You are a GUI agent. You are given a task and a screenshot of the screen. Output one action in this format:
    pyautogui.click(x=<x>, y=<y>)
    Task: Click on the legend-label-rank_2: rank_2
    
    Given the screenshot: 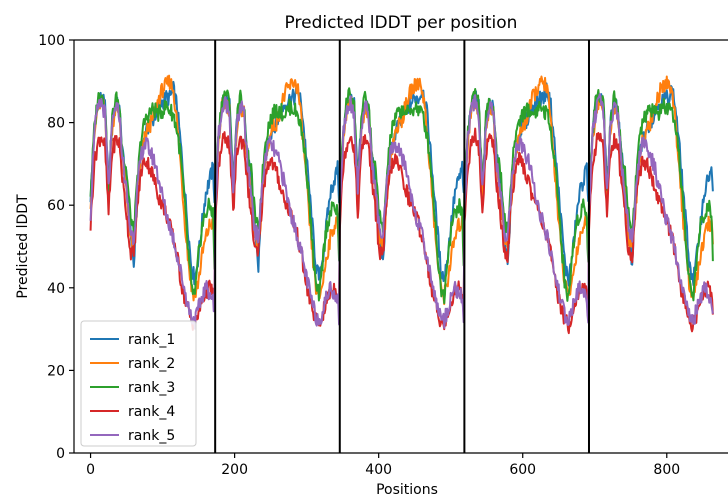 What is the action you would take?
    pyautogui.click(x=151, y=364)
    